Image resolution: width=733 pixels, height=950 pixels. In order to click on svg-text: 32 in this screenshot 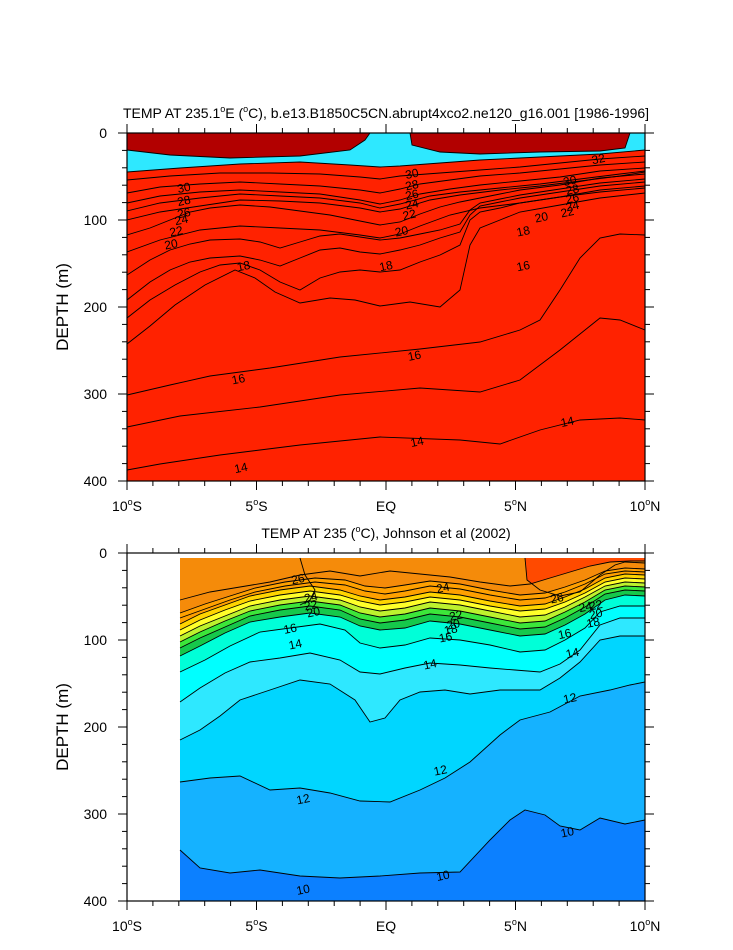, I will do `click(598, 159)`.